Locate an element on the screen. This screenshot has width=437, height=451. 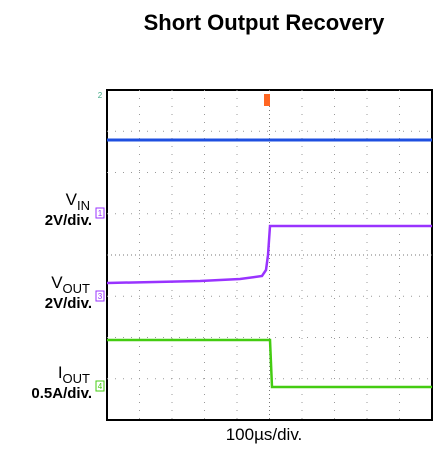
channel-marker: 3 is located at coordinates (100, 296).